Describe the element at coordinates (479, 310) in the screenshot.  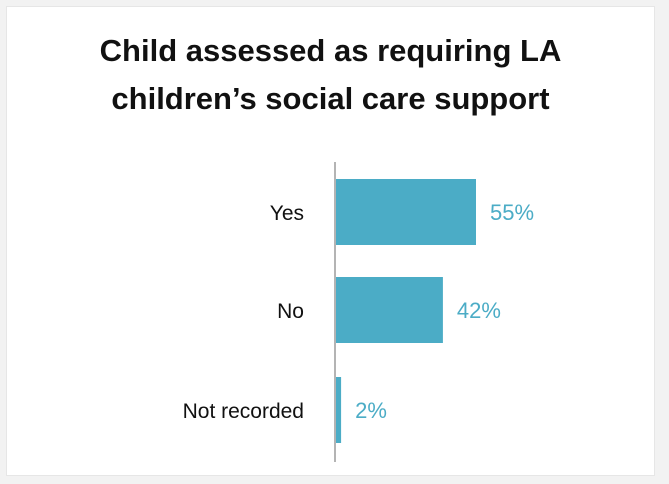
I see `value-label-no: 42%` at that location.